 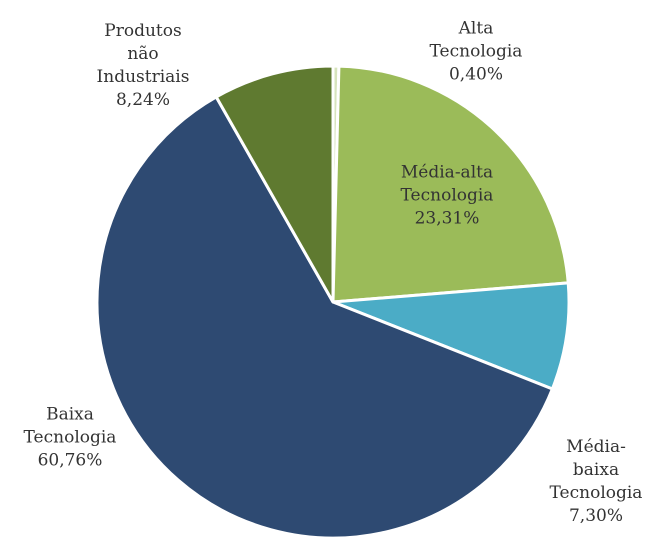 What do you see at coordinates (70, 460) in the screenshot?
I see `slice-value: 60,76%` at bounding box center [70, 460].